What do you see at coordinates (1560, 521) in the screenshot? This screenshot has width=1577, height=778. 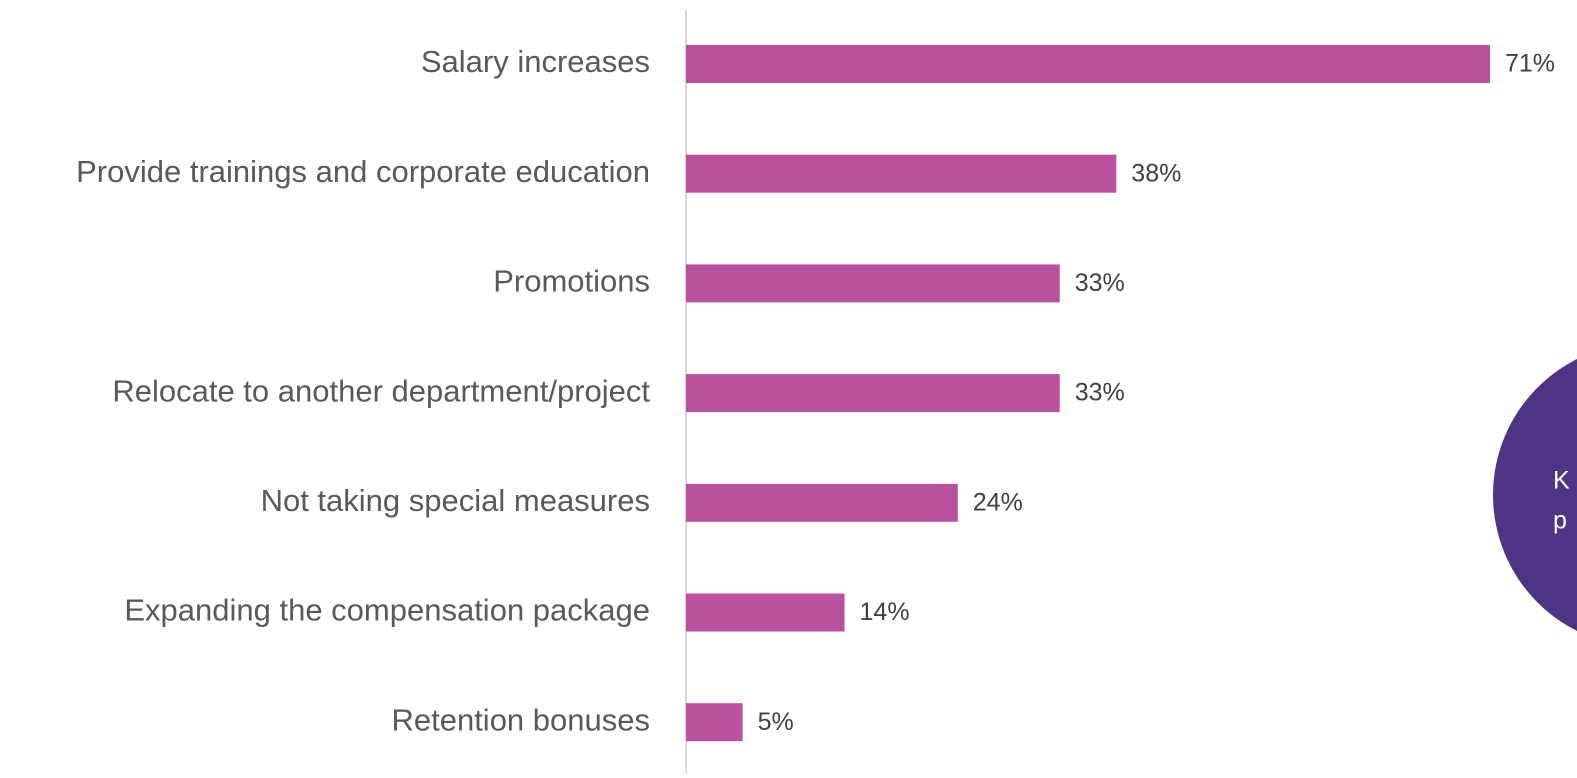 I see `annotation: p` at bounding box center [1560, 521].